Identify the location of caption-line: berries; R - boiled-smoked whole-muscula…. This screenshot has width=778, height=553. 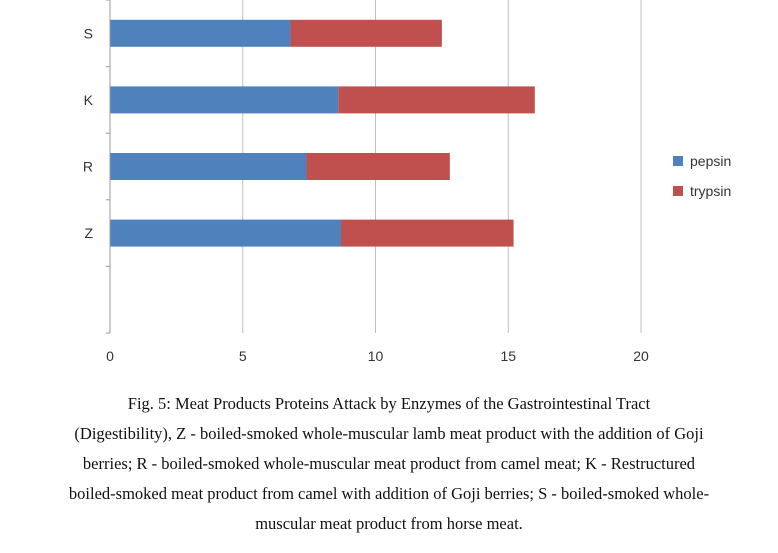
(389, 463).